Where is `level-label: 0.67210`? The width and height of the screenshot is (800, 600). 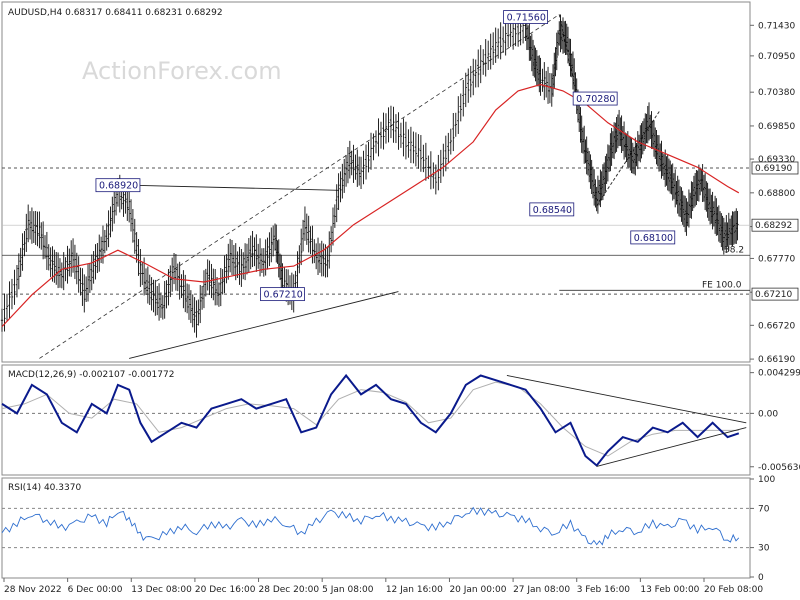 level-label: 0.67210 is located at coordinates (773, 295).